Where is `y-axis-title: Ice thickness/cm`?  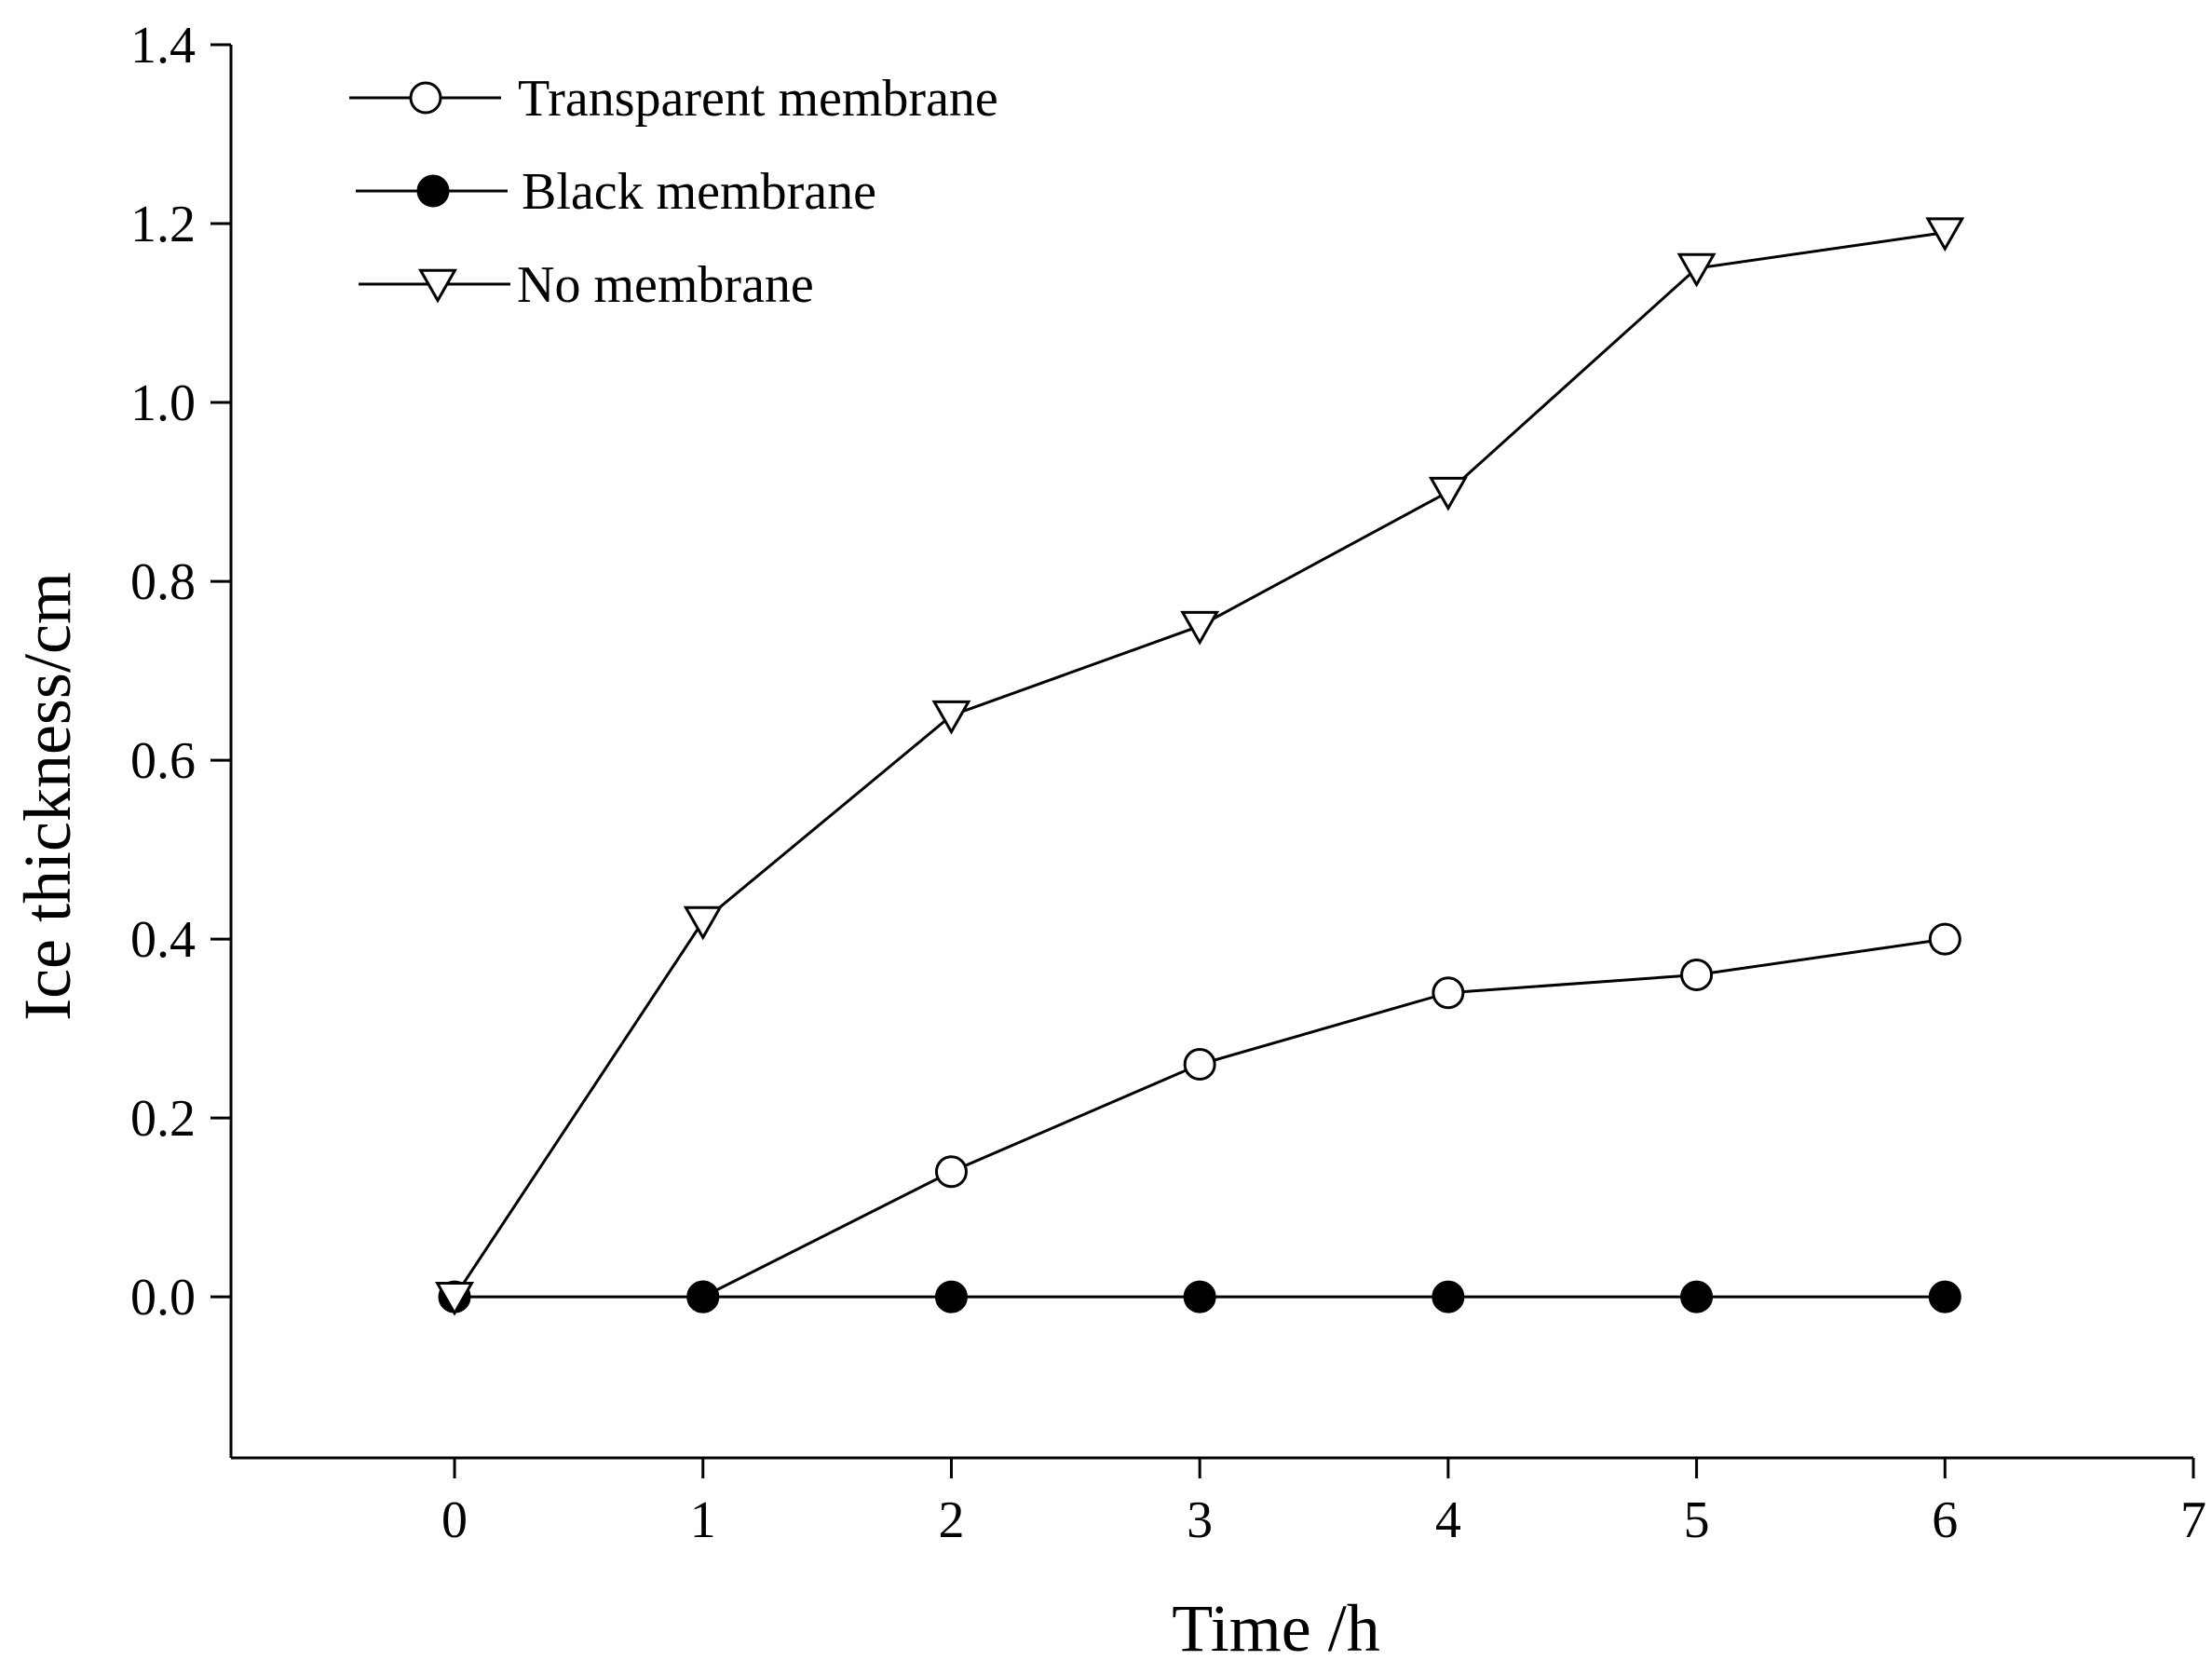 y-axis-title: Ice thickness/cm is located at coordinates (48, 797).